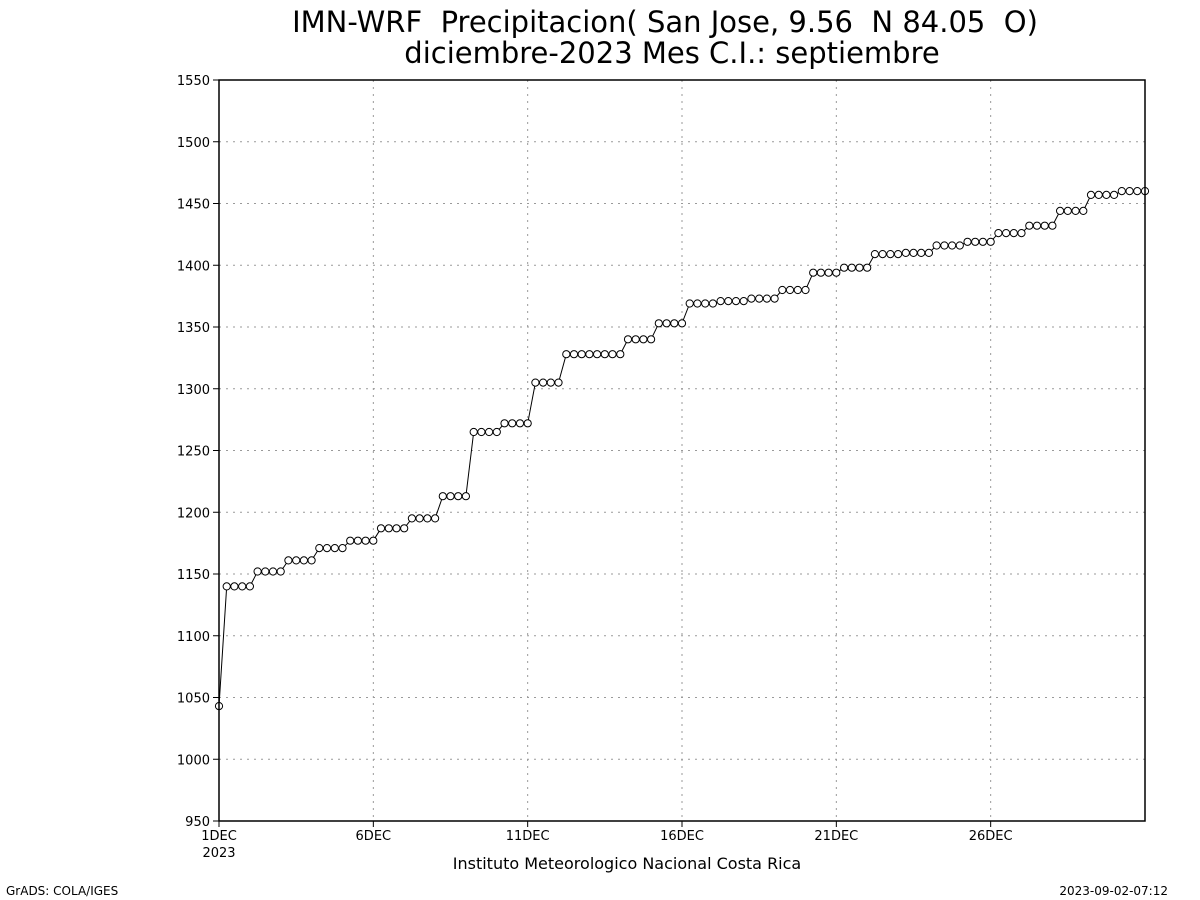  I want to click on chart-subtitle: diciembre-2023 Mes C.I.: septiembre, so click(671, 53).